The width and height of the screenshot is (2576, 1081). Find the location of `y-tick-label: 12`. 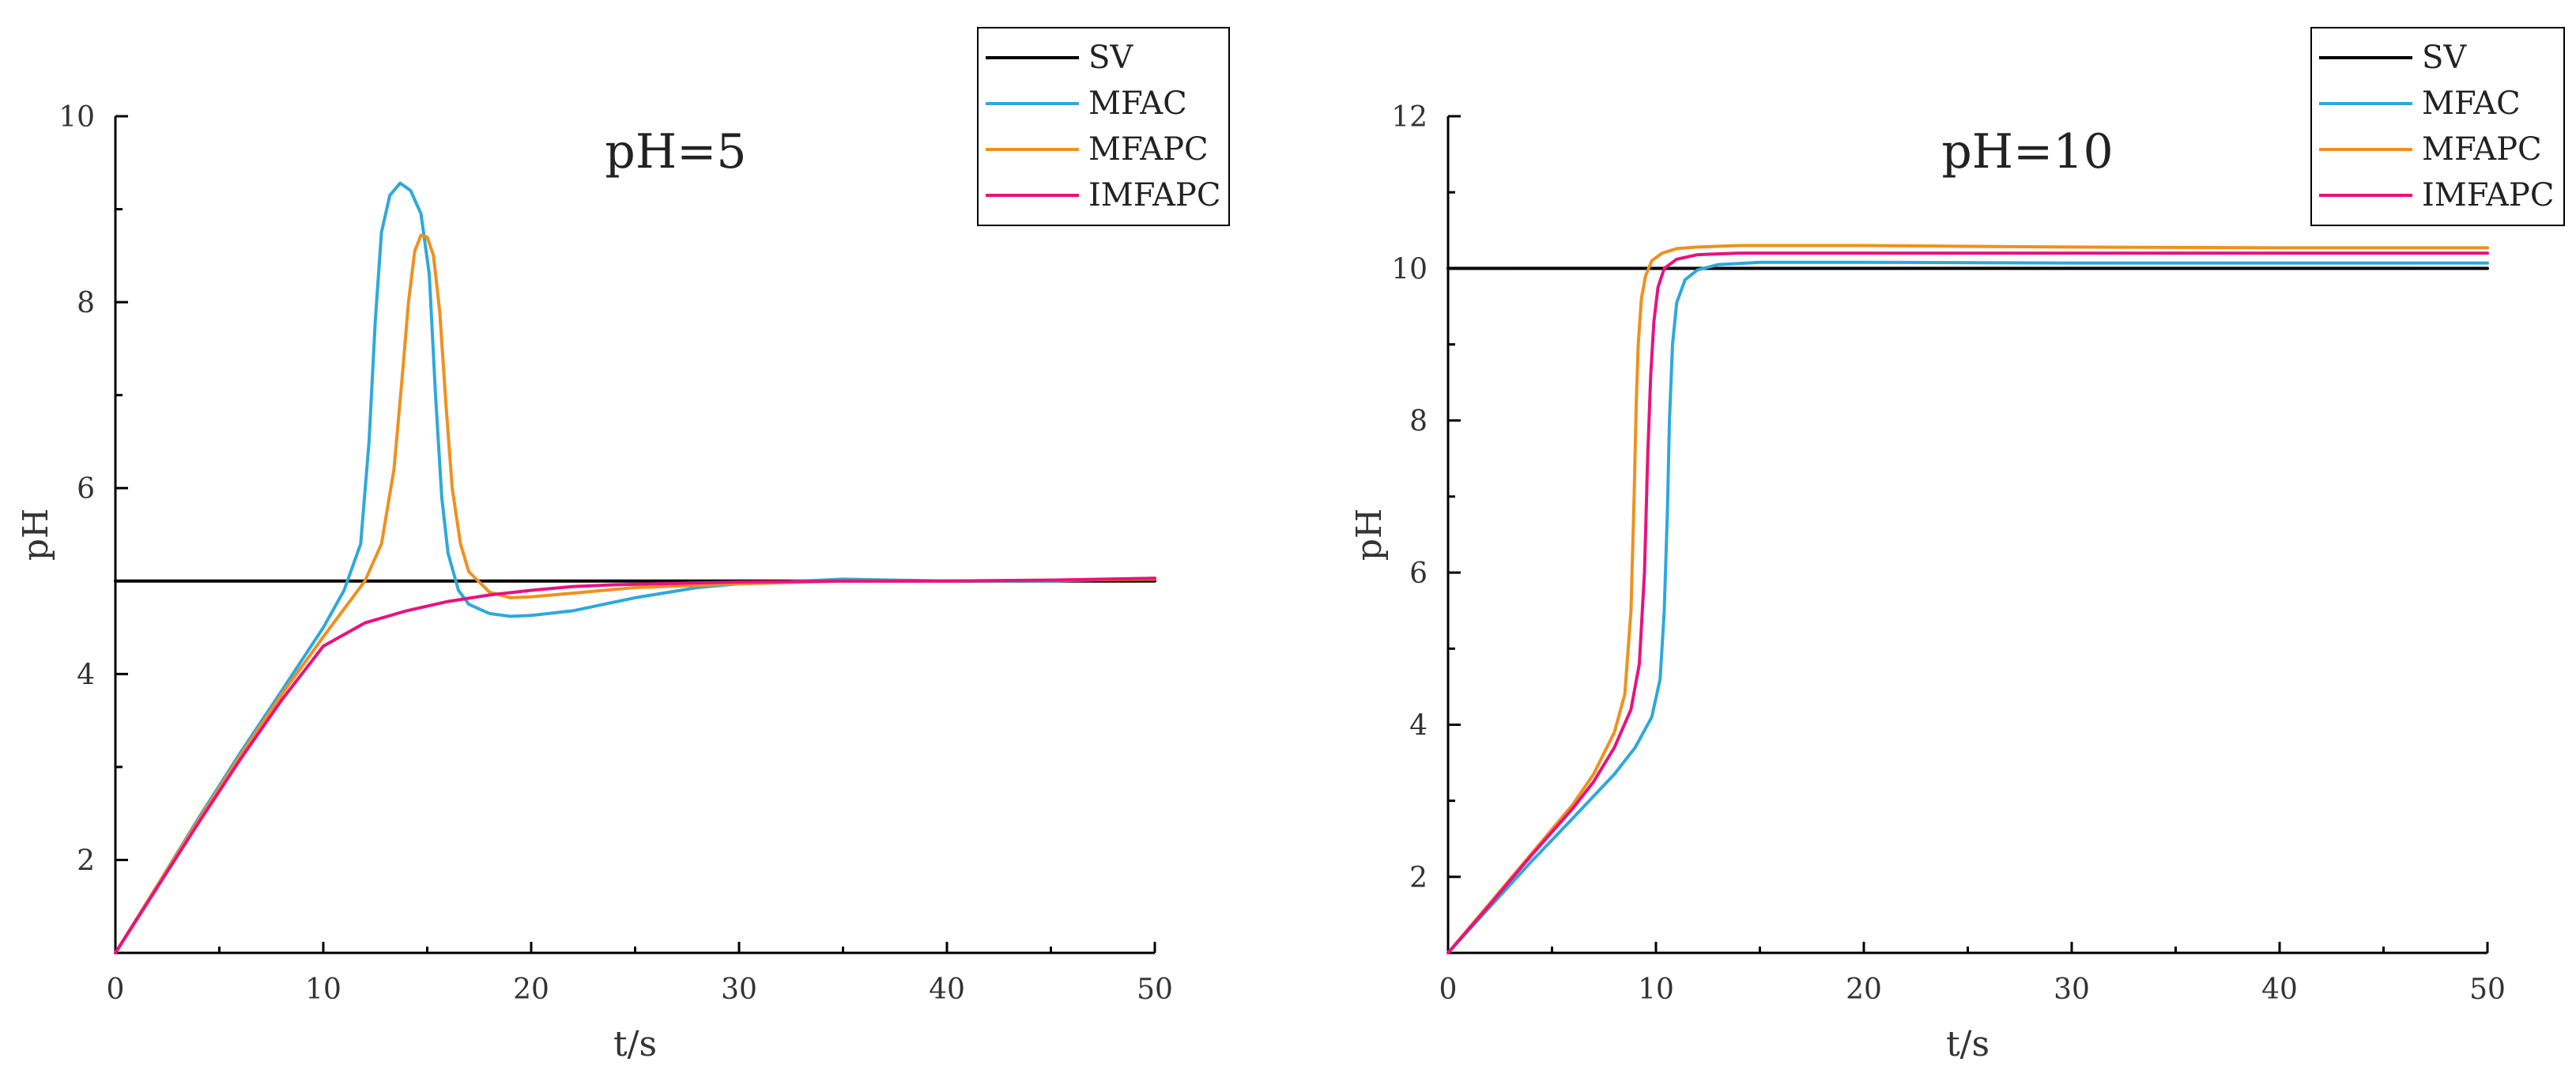

y-tick-label: 12 is located at coordinates (1409, 117).